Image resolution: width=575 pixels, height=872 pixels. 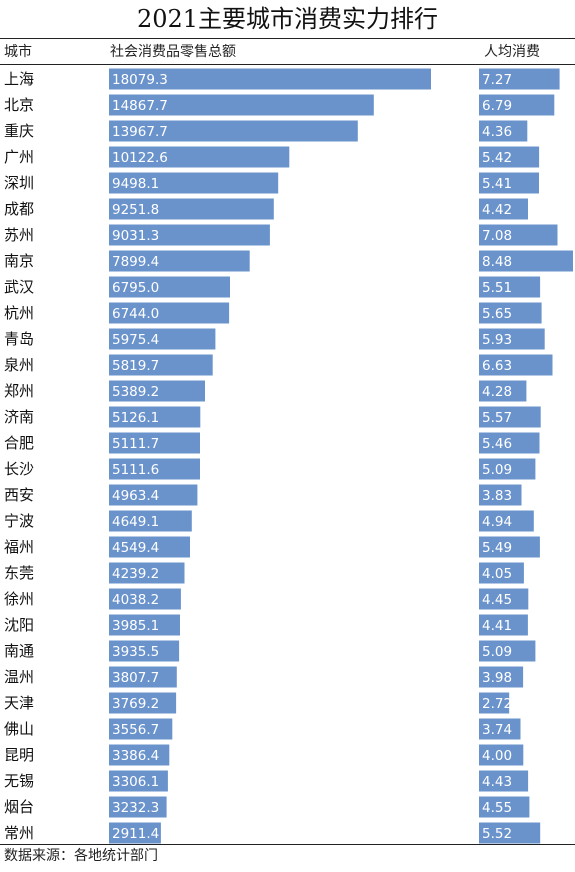 I want to click on city-label: 常州, so click(x=19, y=833).